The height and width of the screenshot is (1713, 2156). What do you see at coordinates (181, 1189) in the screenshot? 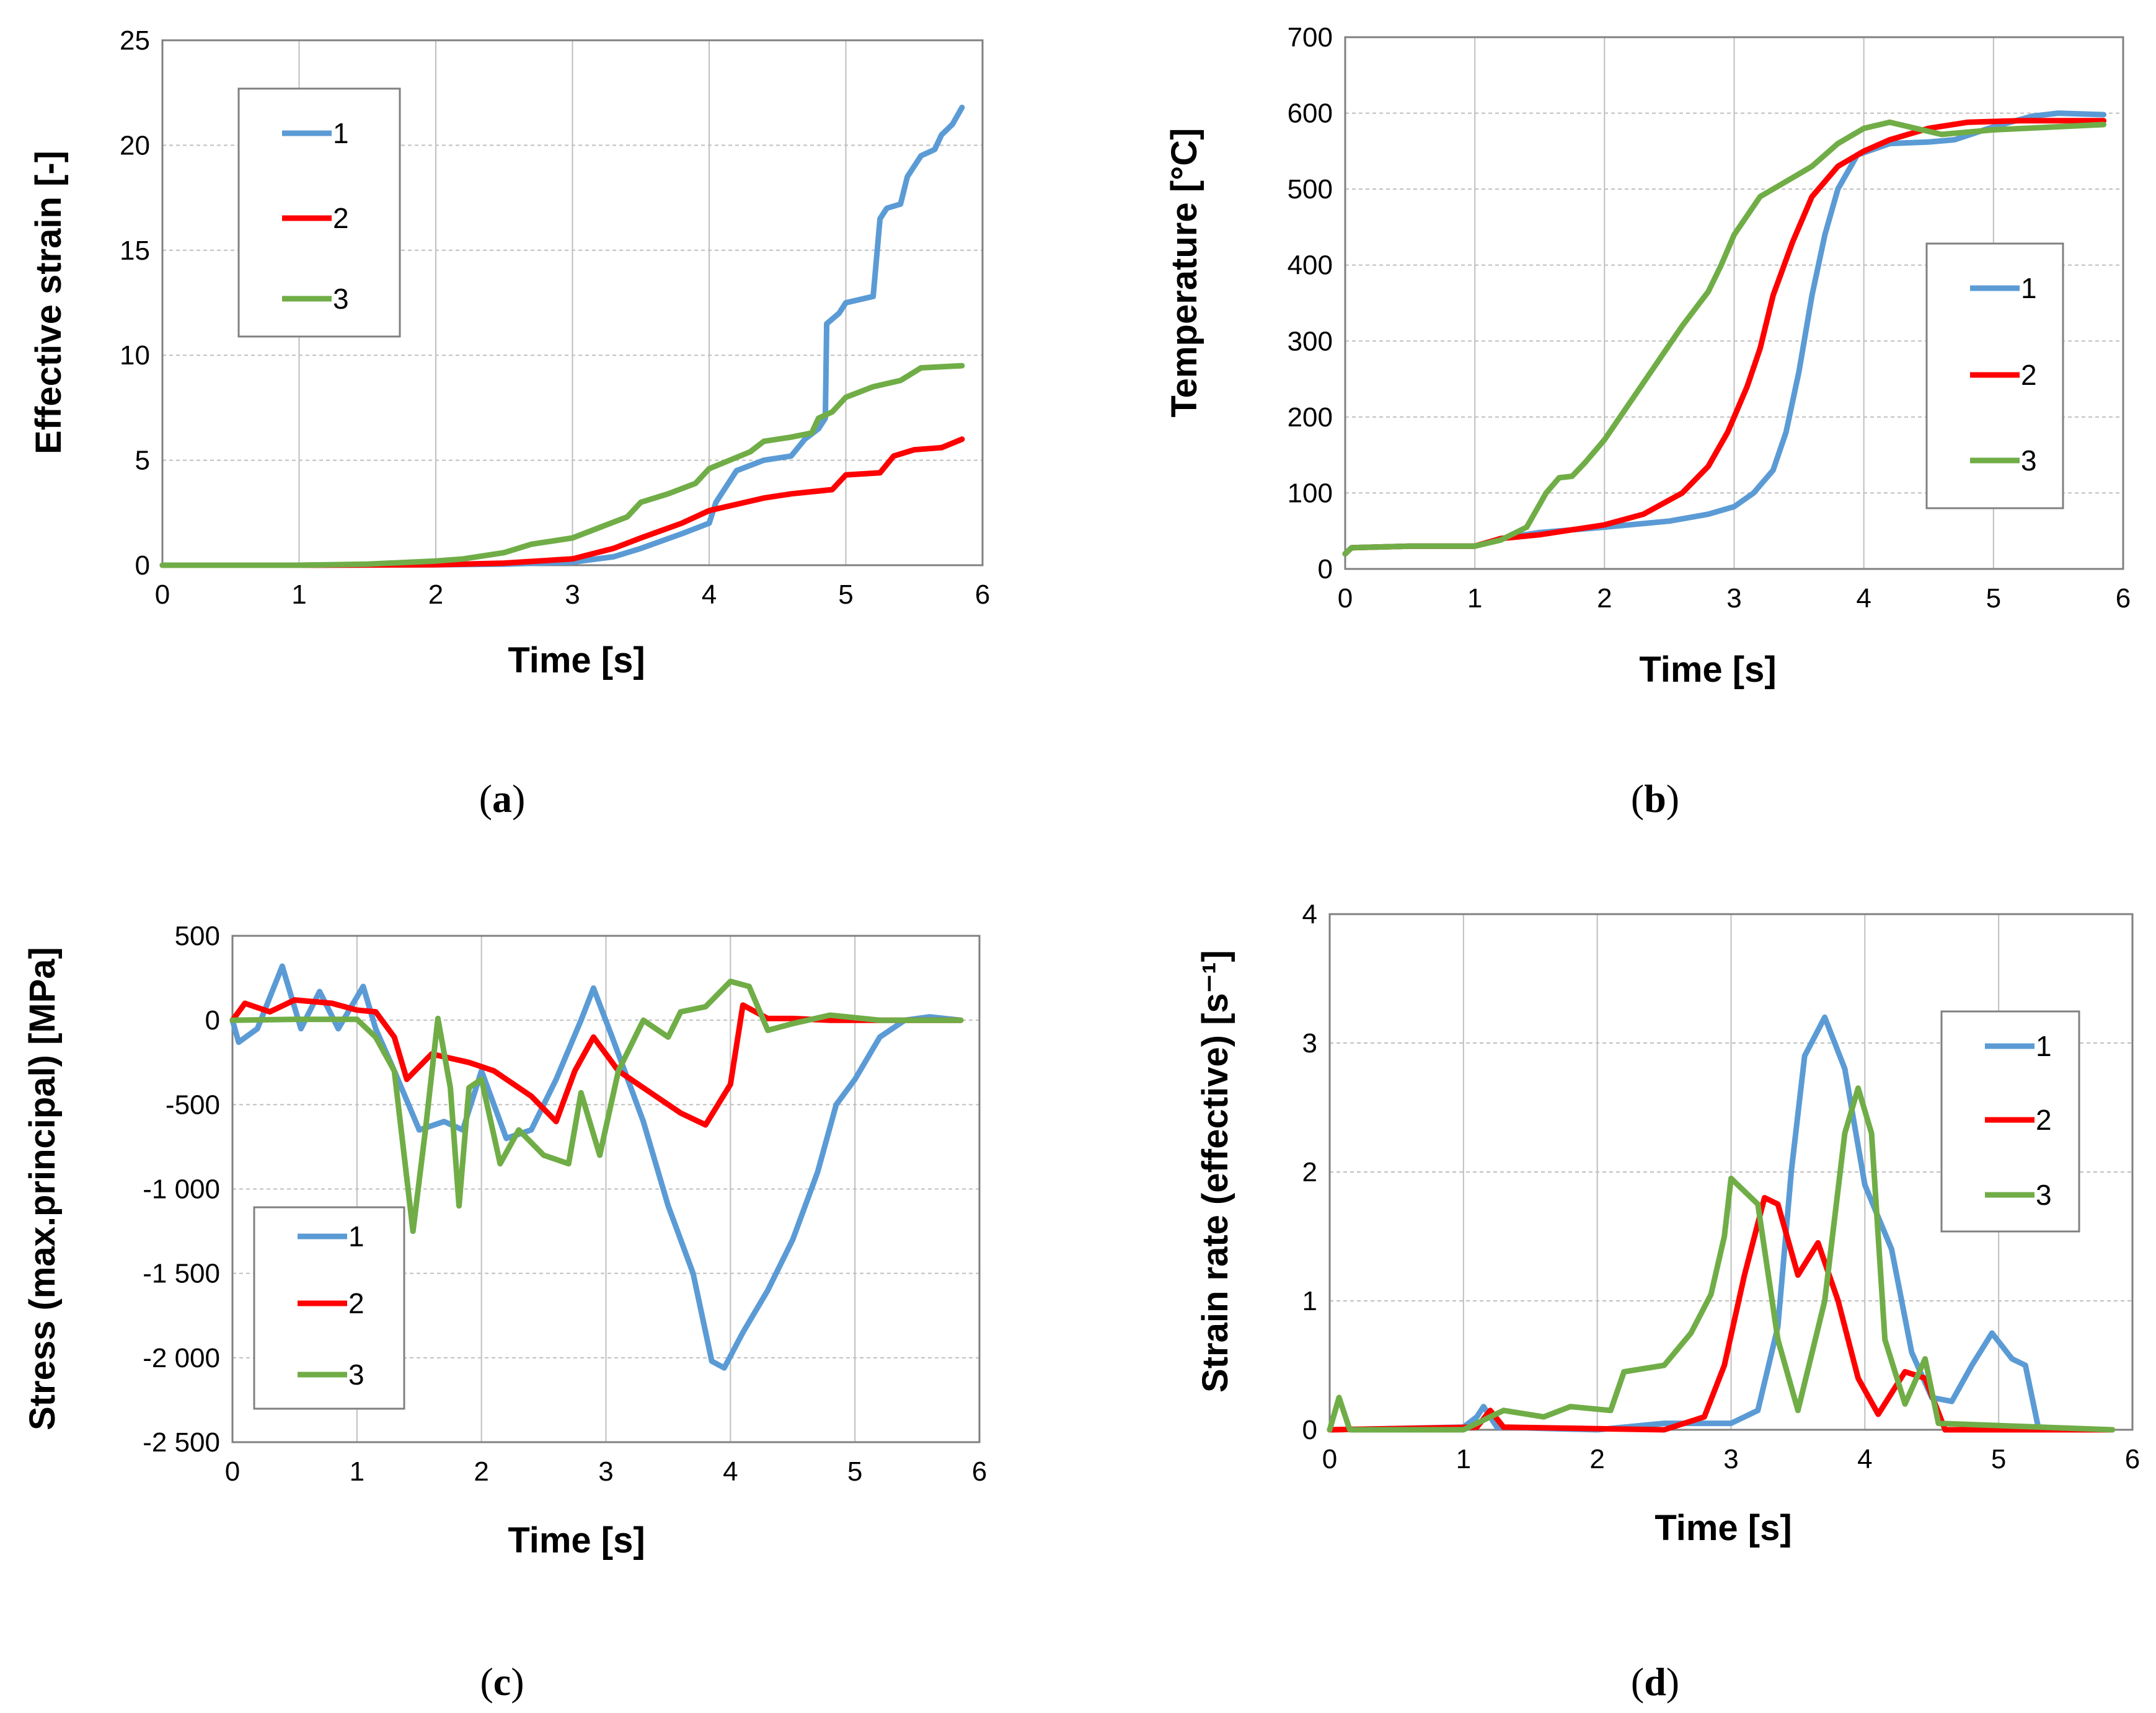
I see `y-tick-label: -1 000` at bounding box center [181, 1189].